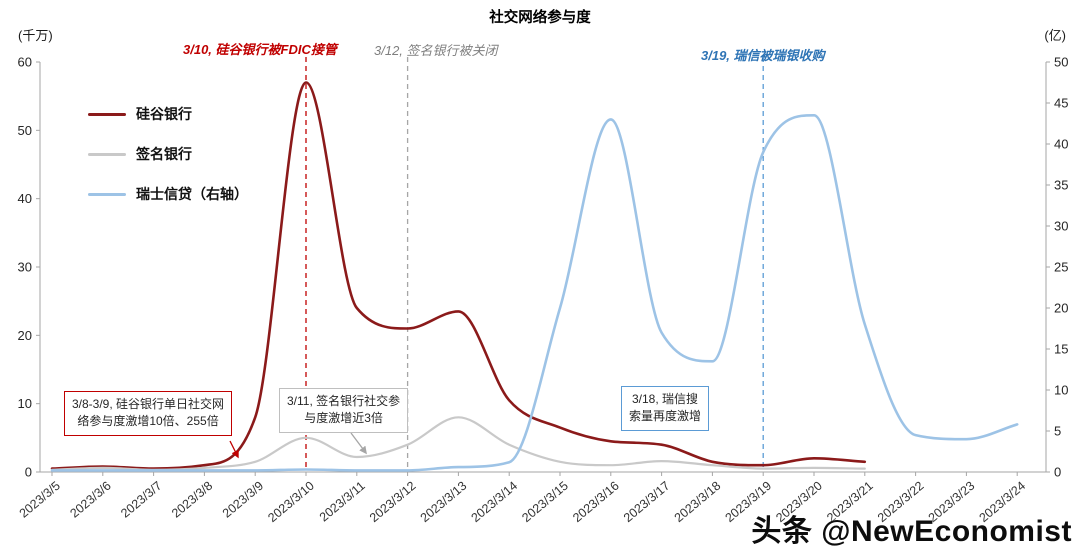 Image resolution: width=1080 pixels, height=551 pixels. I want to click on y-axis-right-tick-label: 40, so click(1061, 144).